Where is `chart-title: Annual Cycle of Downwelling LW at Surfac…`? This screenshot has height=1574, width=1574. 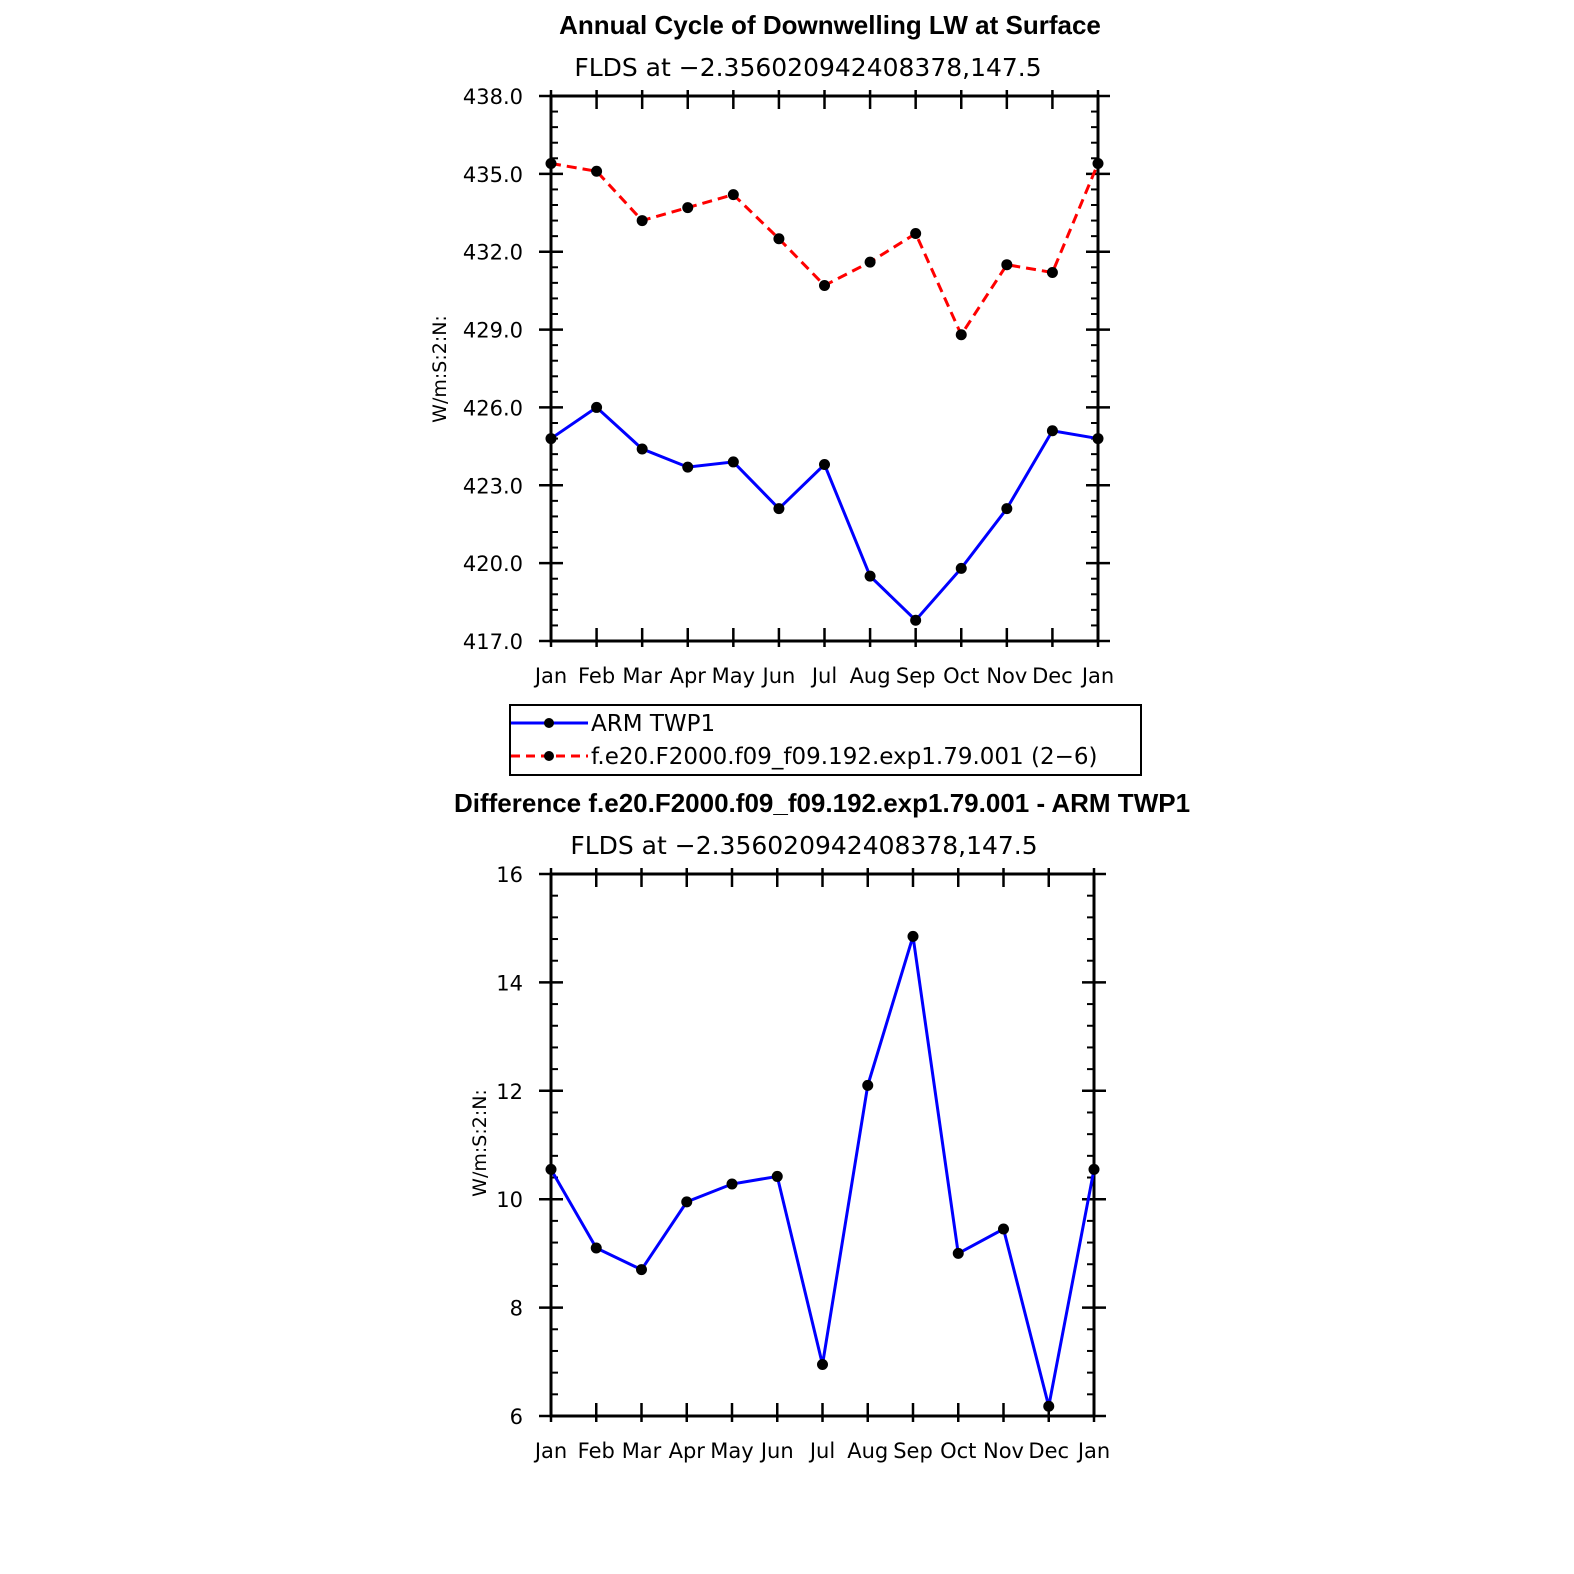
chart-title: Annual Cycle of Downwelling LW at Surfac… is located at coordinates (830, 25).